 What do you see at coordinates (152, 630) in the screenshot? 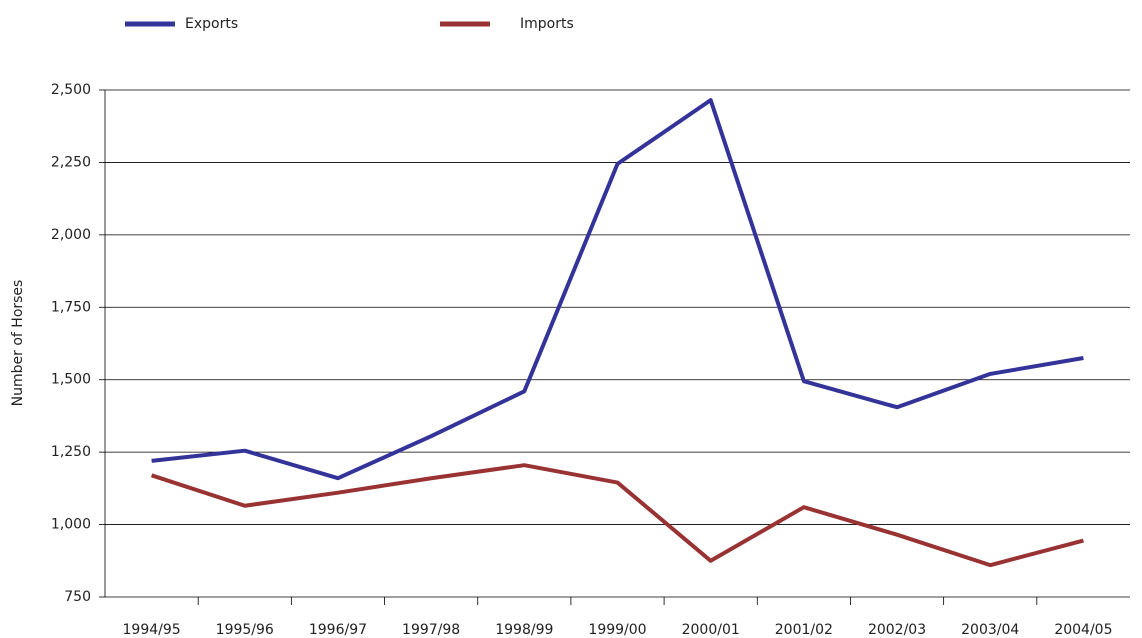
I see `x-tick-label: 1994/95` at bounding box center [152, 630].